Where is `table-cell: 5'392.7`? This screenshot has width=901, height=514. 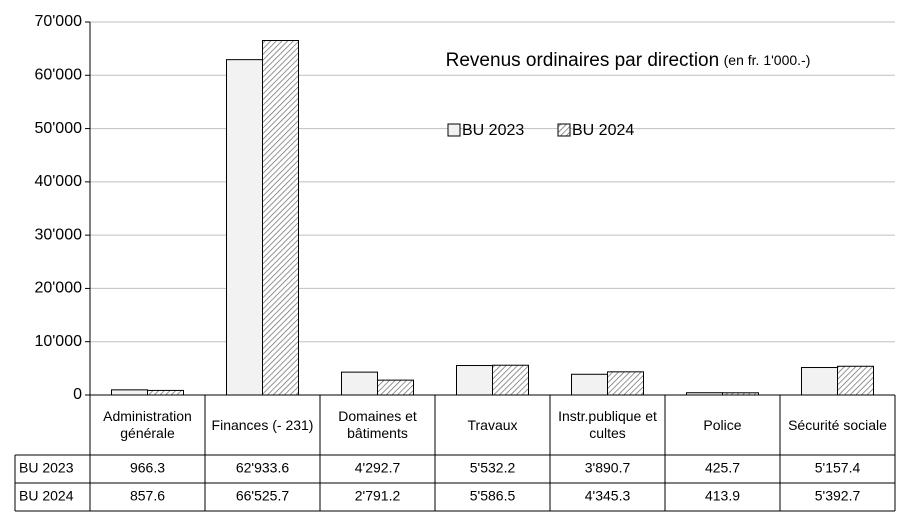
table-cell: 5'392.7 is located at coordinates (838, 496).